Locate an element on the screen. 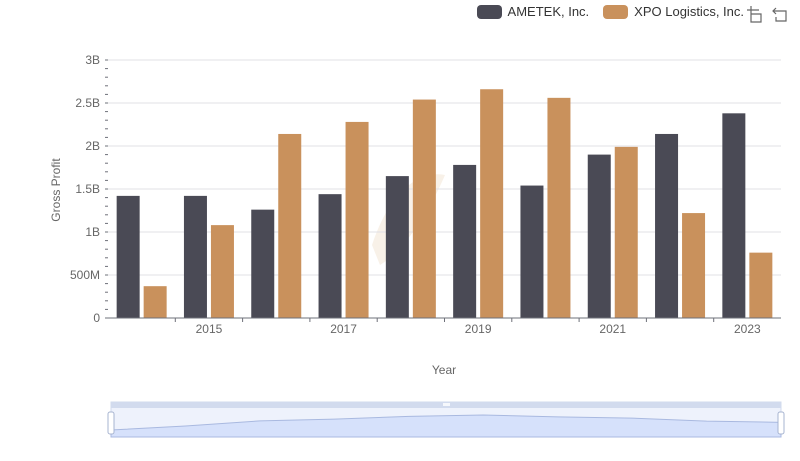 Image resolution: width=800 pixels, height=461 pixels. legend-item-xpo: XPO Logistics, Inc. is located at coordinates (673, 11).